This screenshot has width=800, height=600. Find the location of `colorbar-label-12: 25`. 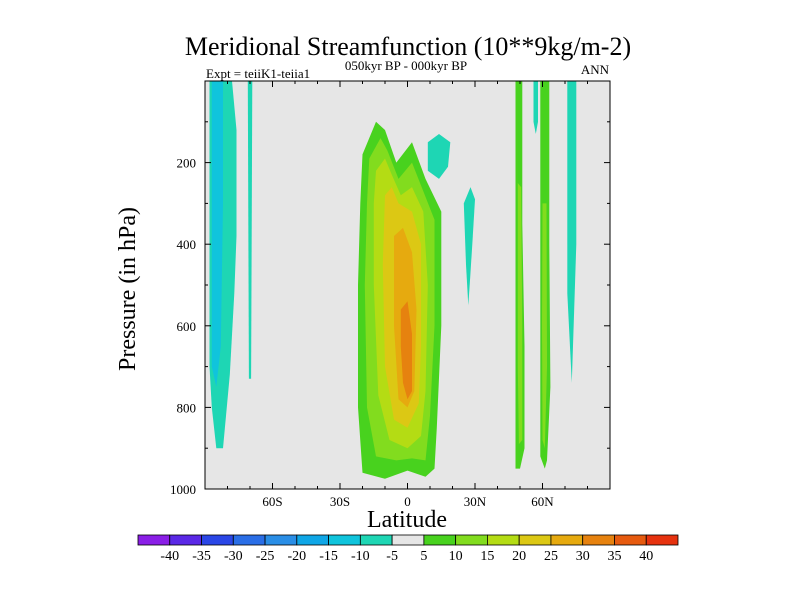

colorbar-label-12: 25 is located at coordinates (551, 556).